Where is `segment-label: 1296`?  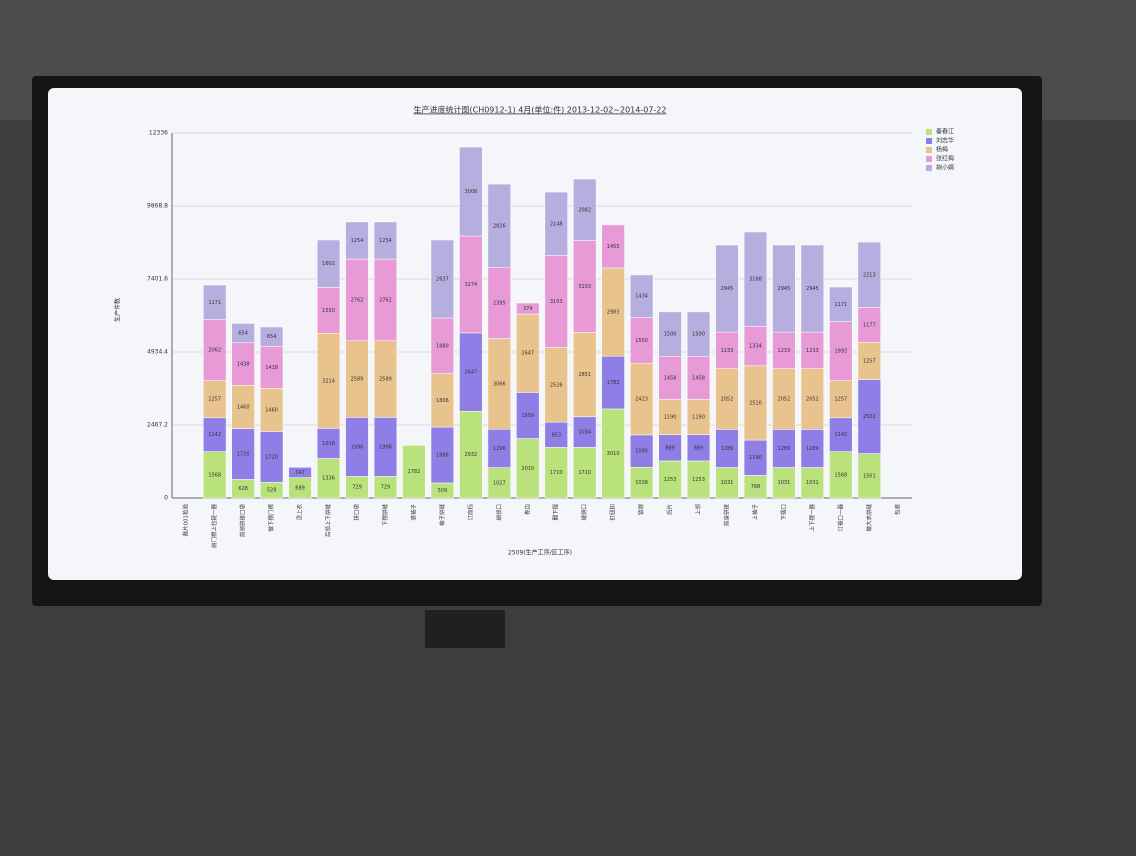 segment-label: 1296 is located at coordinates (499, 449).